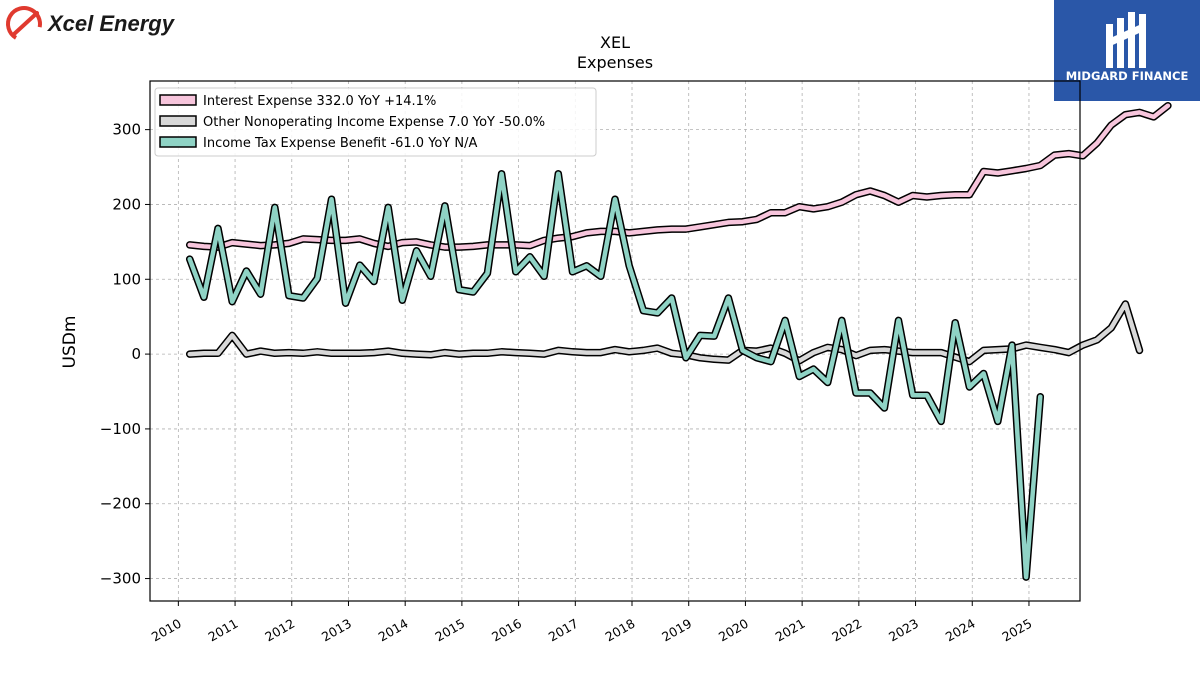  What do you see at coordinates (1016, 630) in the screenshot?
I see `x-tick-label: 2025` at bounding box center [1016, 630].